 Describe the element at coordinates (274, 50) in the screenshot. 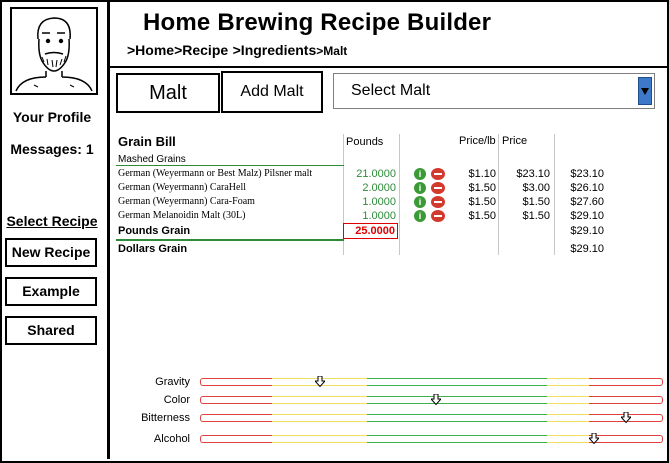

I see `breadcrumb-ingredients: >Ingredients` at that location.